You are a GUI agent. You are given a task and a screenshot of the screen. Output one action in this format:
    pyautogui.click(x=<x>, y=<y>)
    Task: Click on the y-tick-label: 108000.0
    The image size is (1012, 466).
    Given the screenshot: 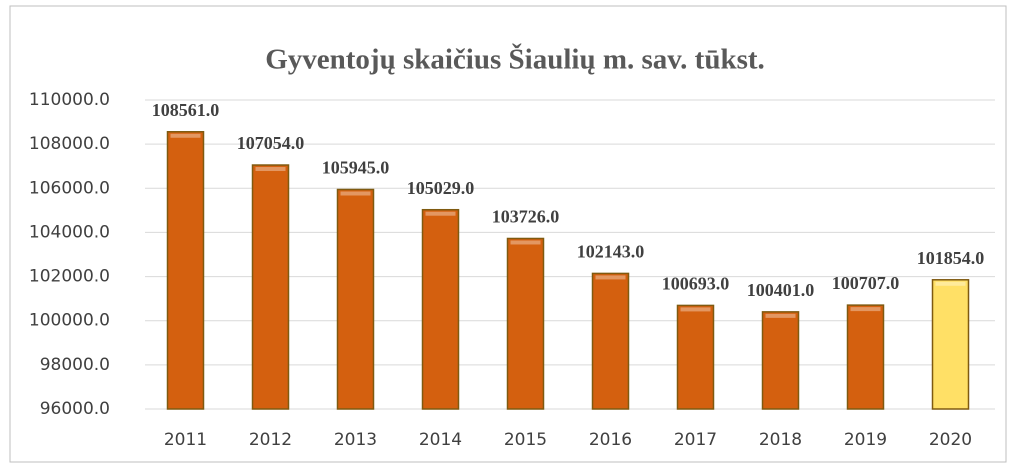 What is the action you would take?
    pyautogui.click(x=69, y=144)
    